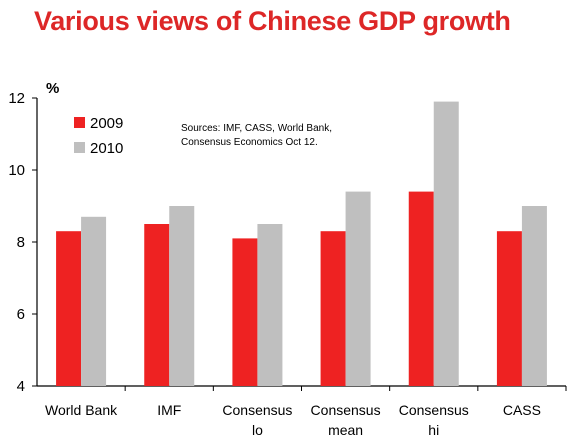 This screenshot has height=443, width=578. Describe the element at coordinates (522, 410) in the screenshot. I see `x-category-label: CASS` at that location.